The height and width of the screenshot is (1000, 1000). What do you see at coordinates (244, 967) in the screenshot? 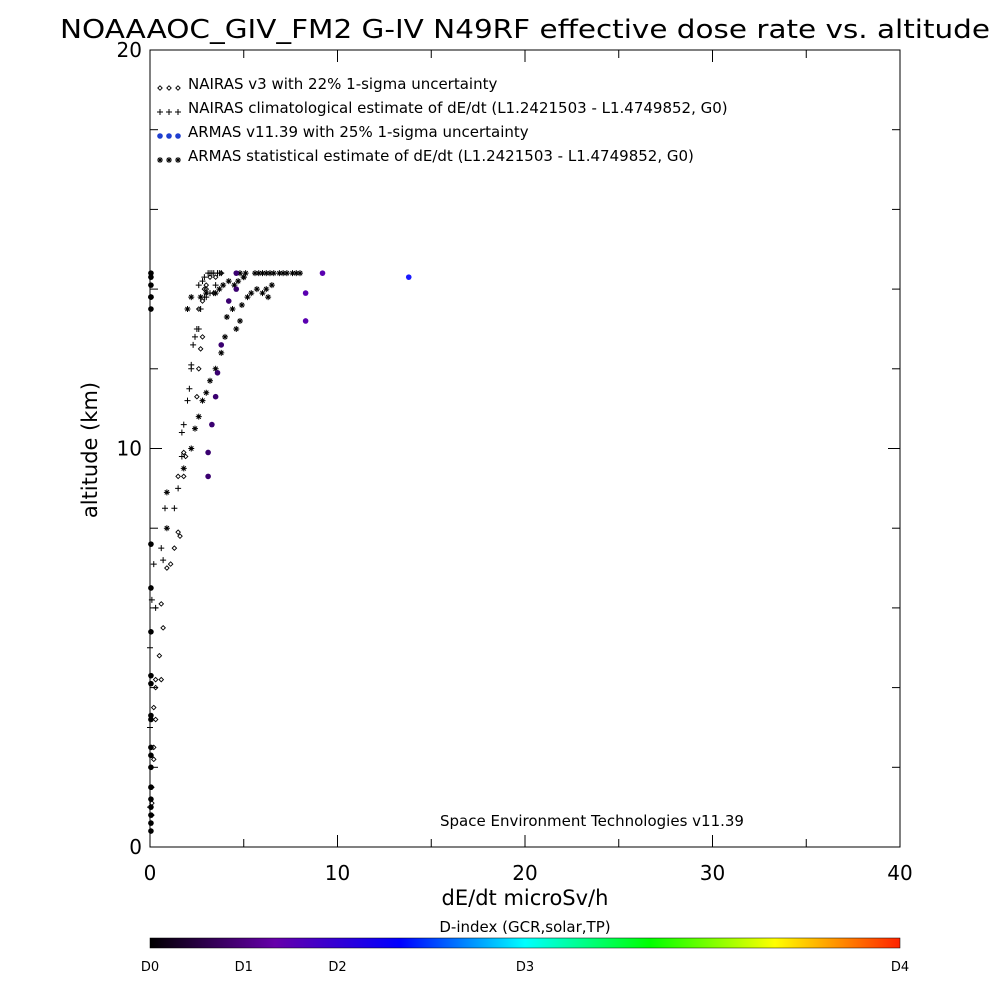
I see `colorbar-label: D1` at bounding box center [244, 967].